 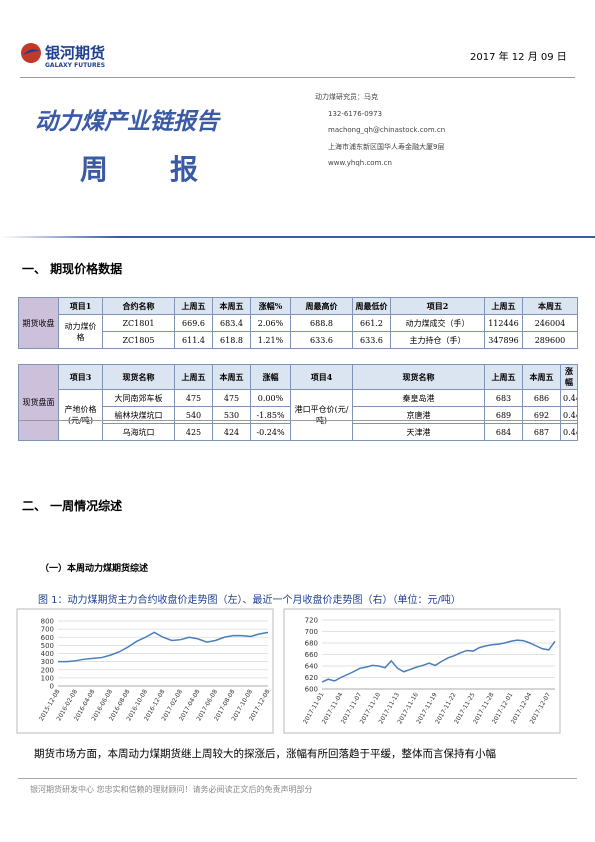 I want to click on y-tick-label: 680, so click(x=311, y=644).